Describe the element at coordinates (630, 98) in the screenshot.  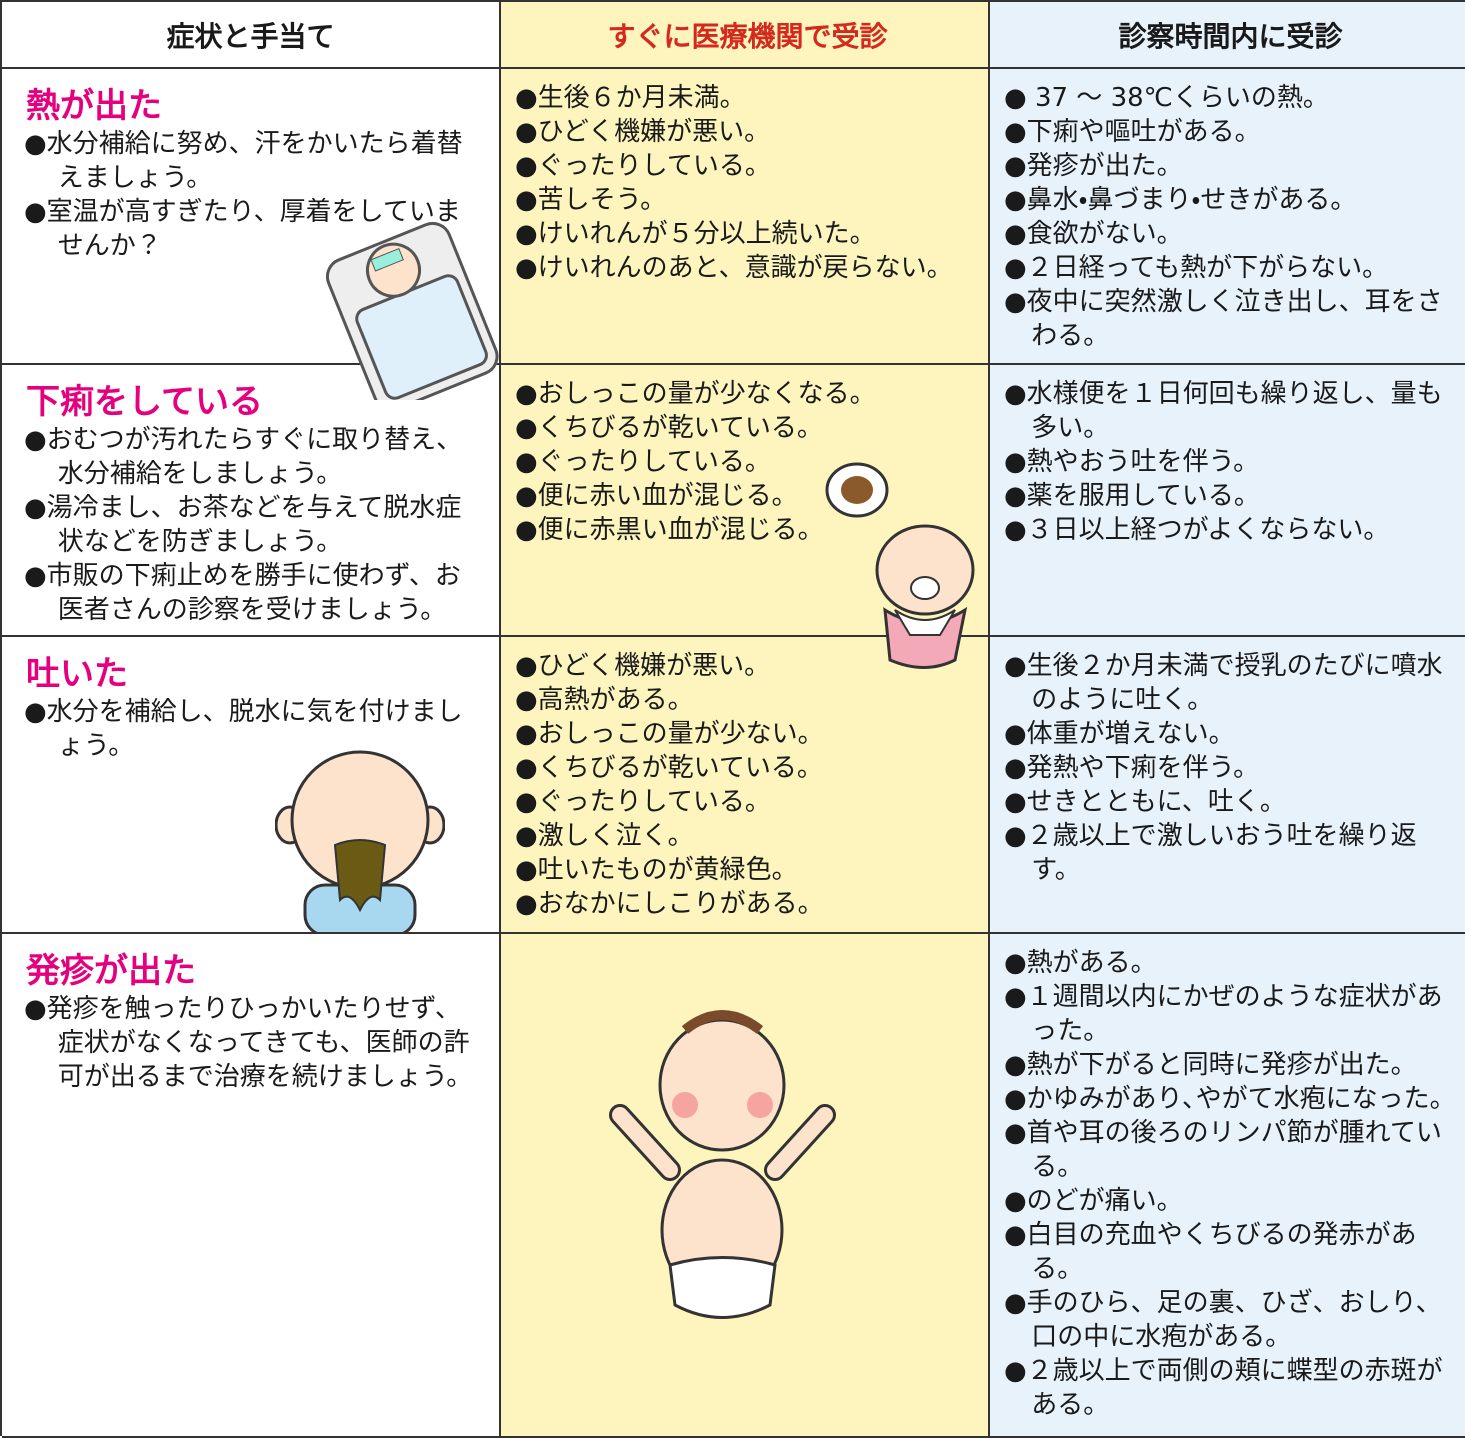
I see `list-item: ●生後６か月未満。` at that location.